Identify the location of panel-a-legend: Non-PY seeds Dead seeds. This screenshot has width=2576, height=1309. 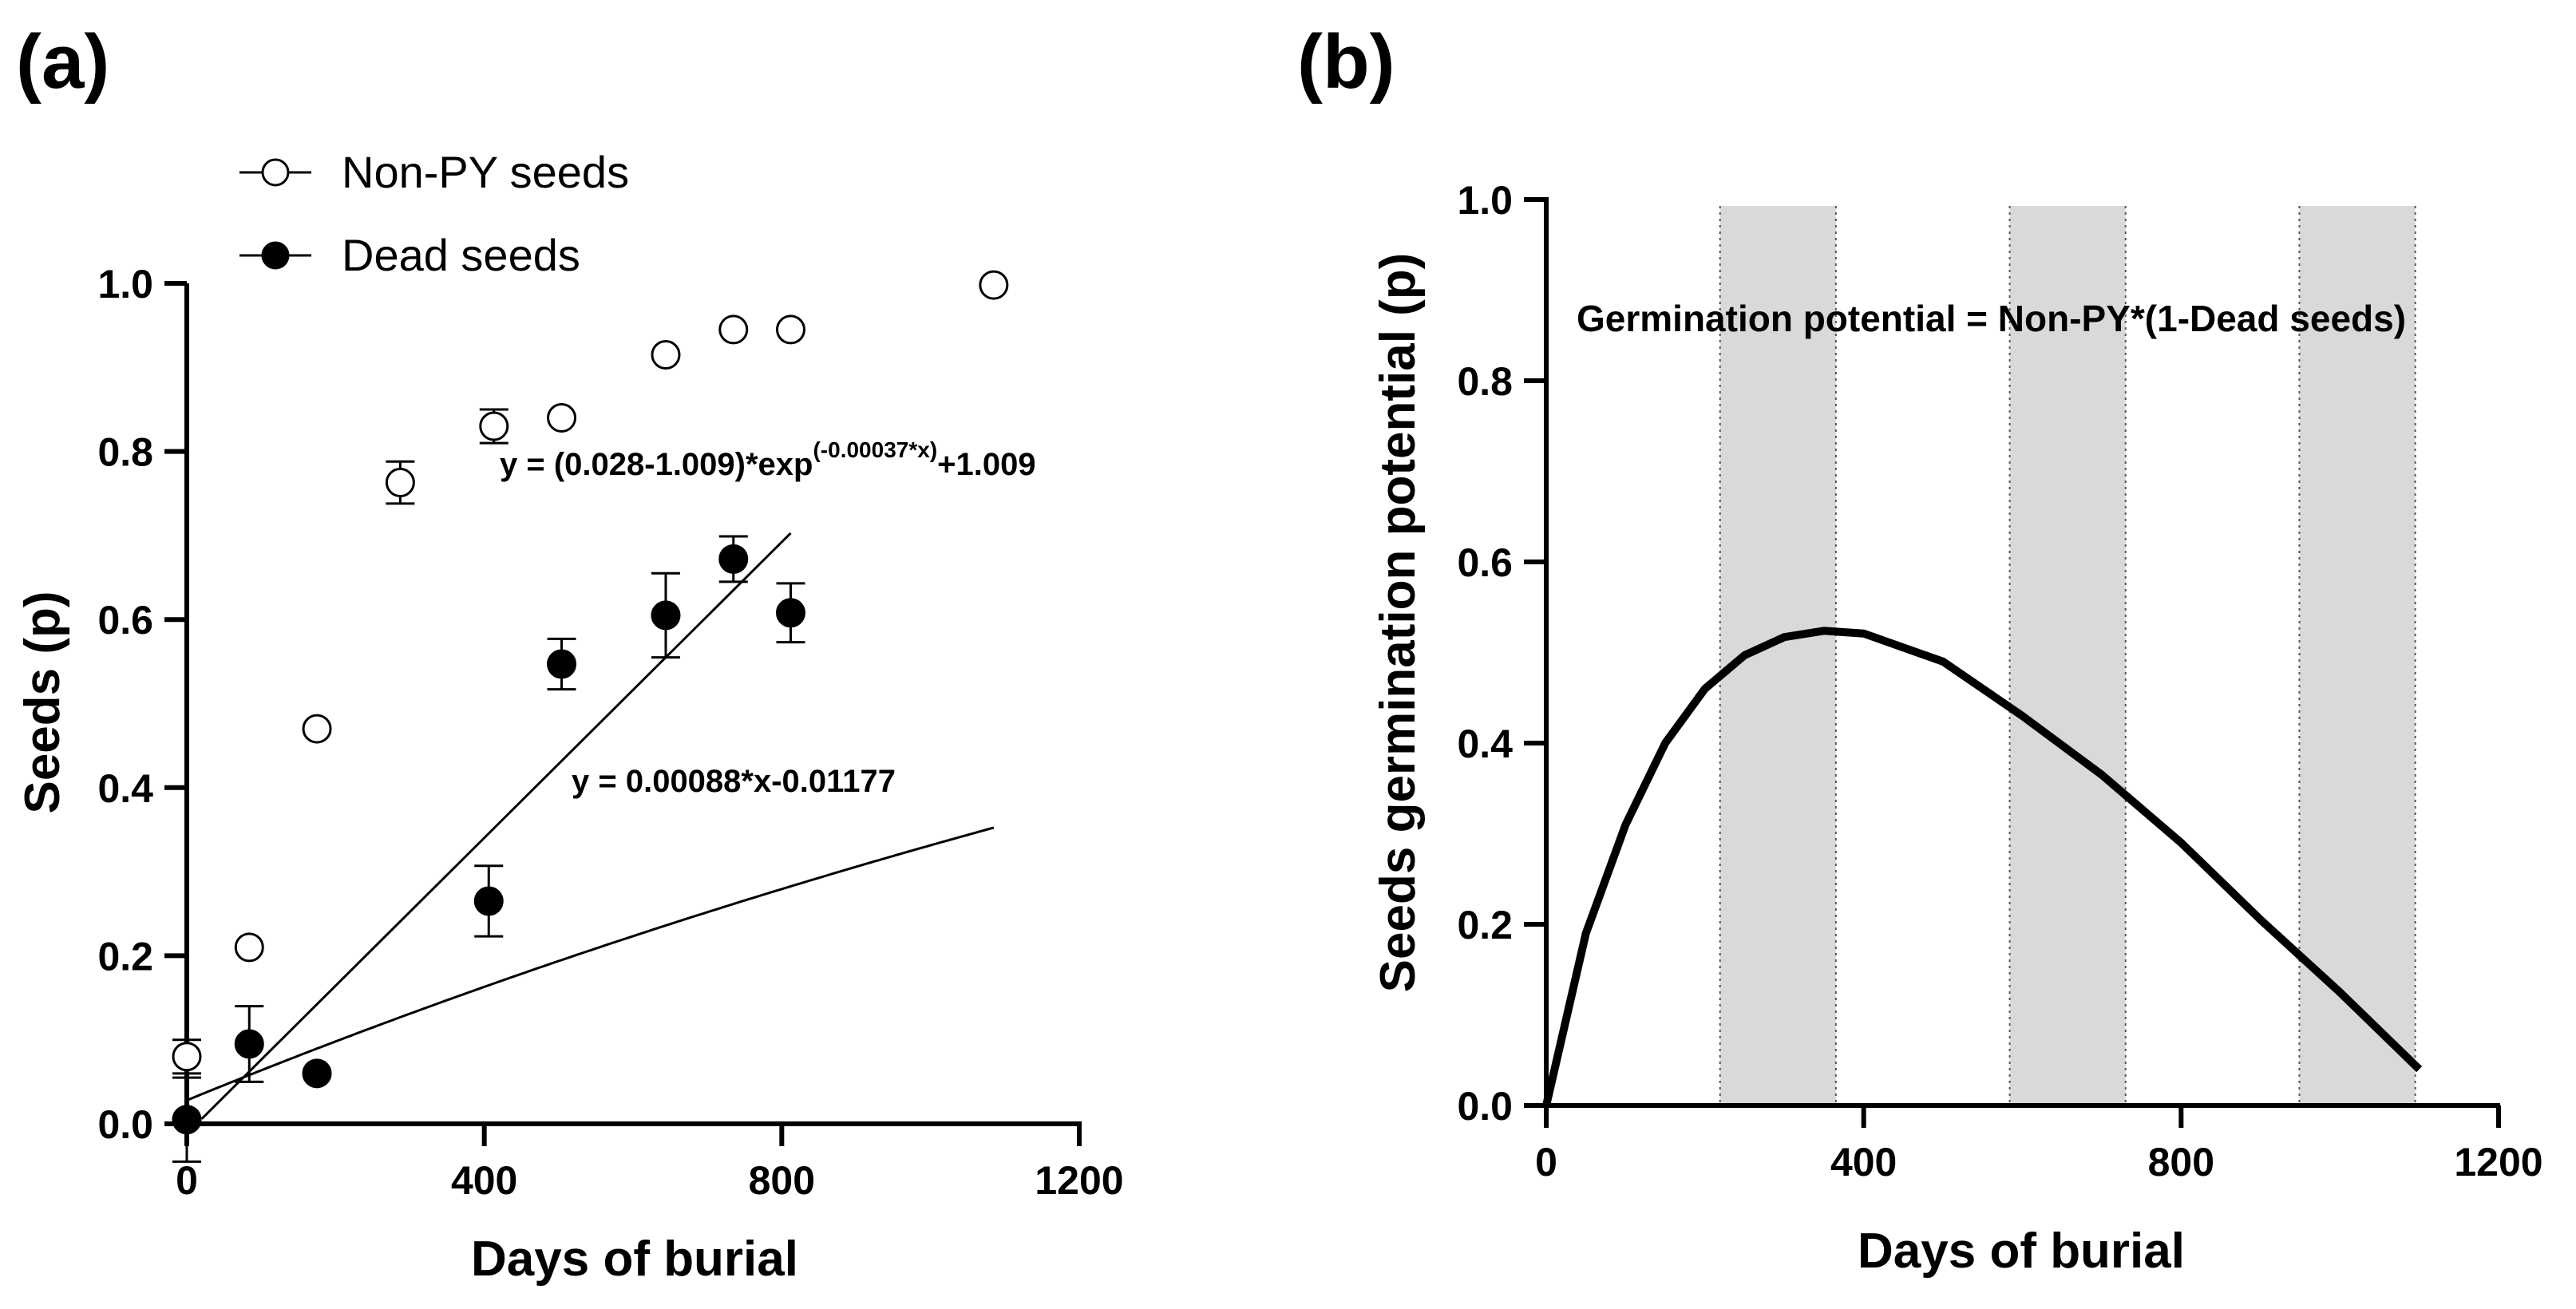
(434, 214).